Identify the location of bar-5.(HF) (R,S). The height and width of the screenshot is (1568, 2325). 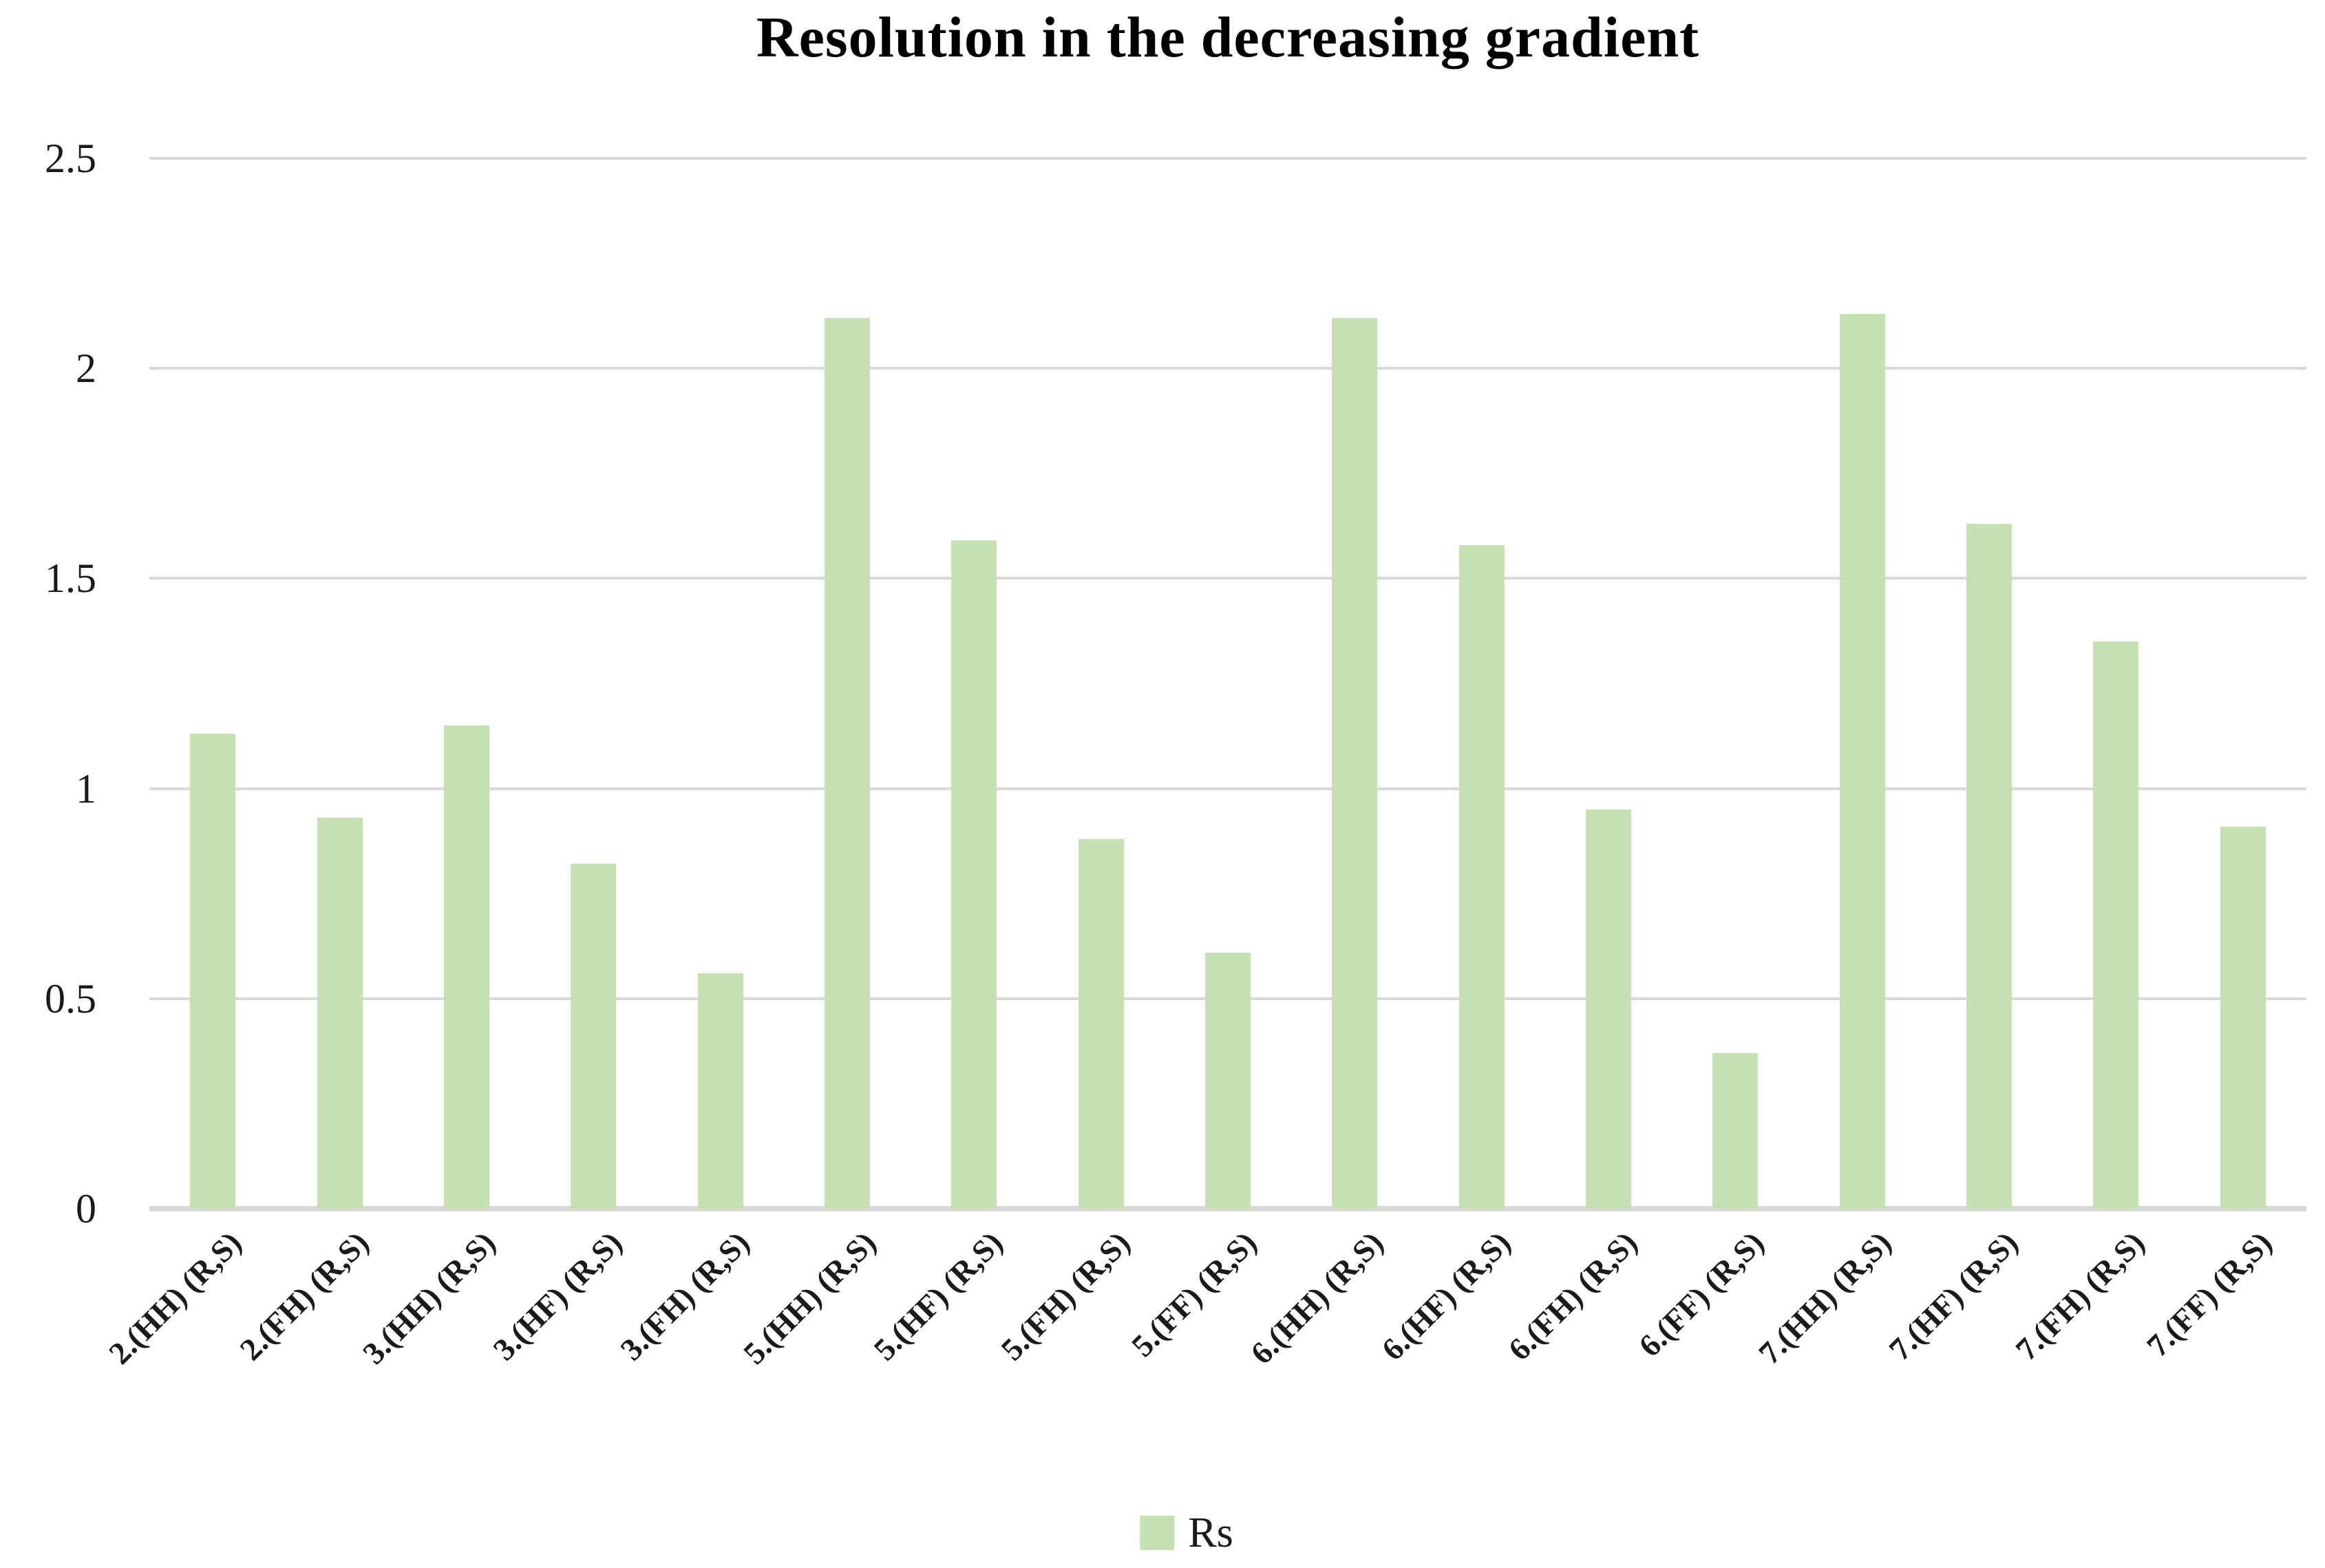
(974, 874).